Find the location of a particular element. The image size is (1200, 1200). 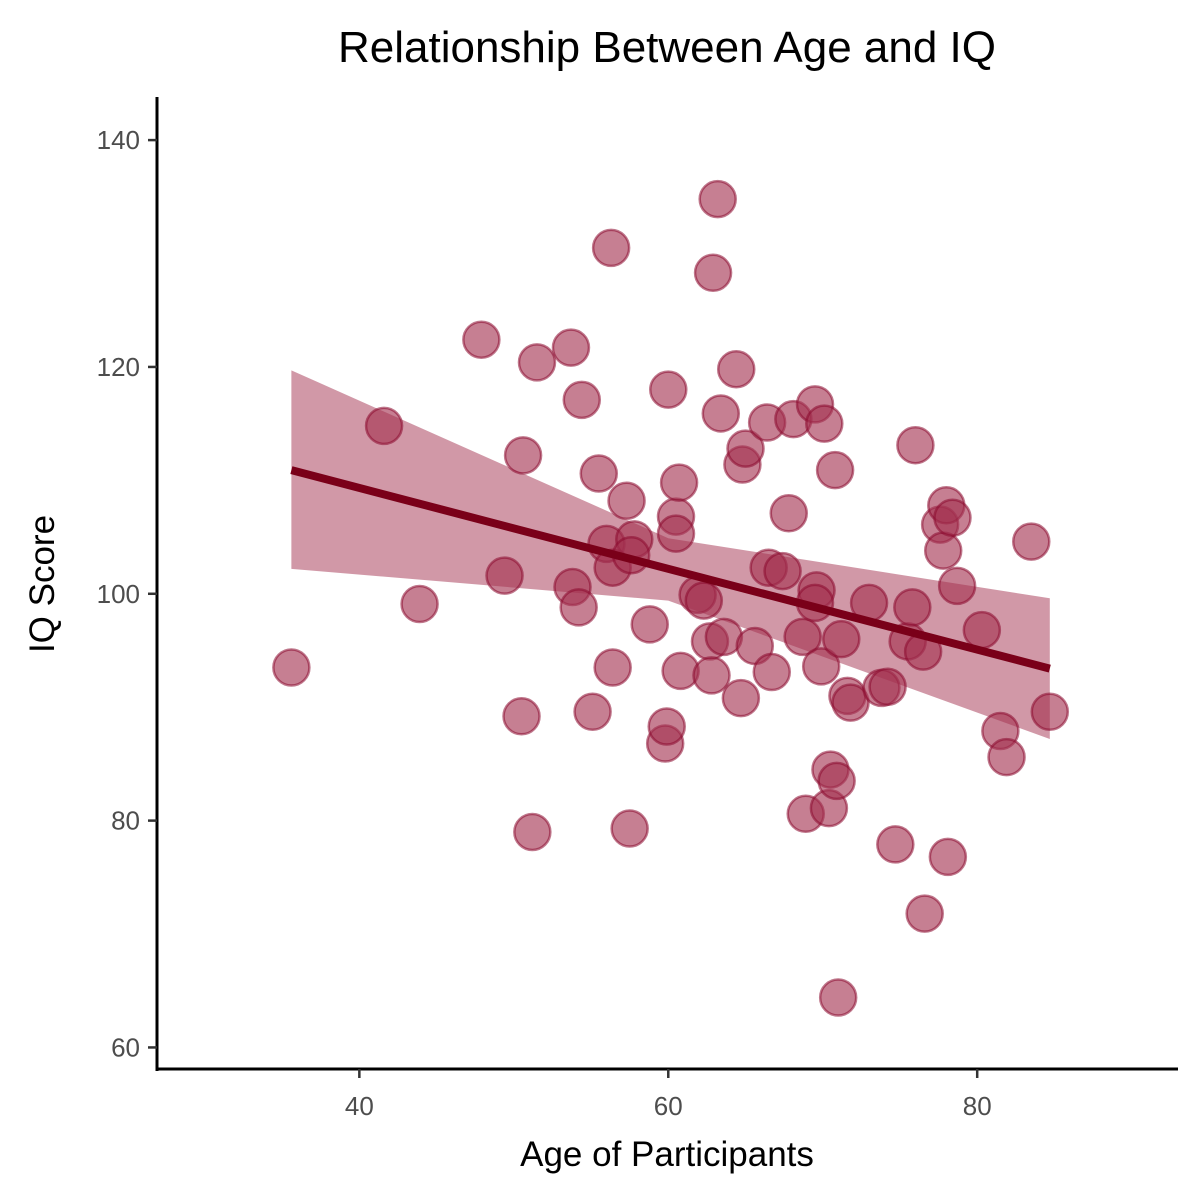

y-axis-title: IQ Score is located at coordinates (42, 584).